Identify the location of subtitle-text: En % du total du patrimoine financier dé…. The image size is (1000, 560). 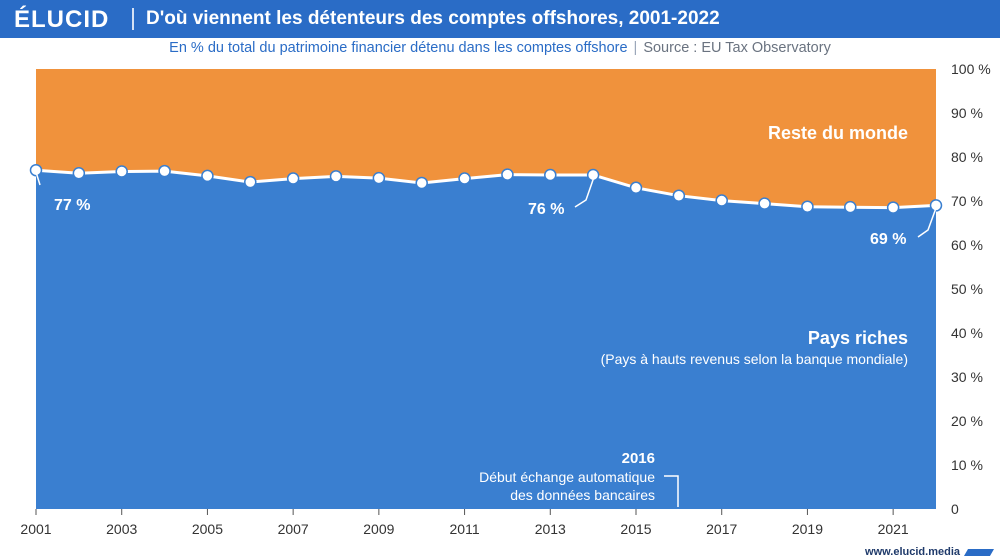
(398, 48).